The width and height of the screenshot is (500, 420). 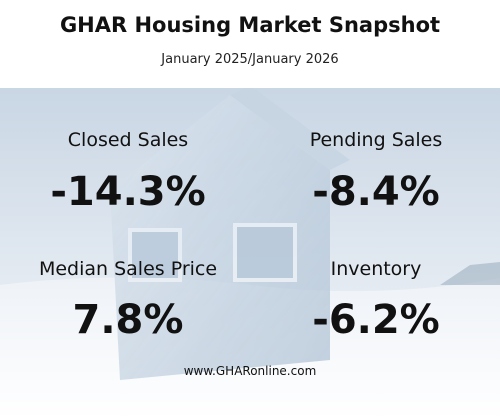 What do you see at coordinates (128, 320) in the screenshot?
I see `stat-value: 7.8%` at bounding box center [128, 320].